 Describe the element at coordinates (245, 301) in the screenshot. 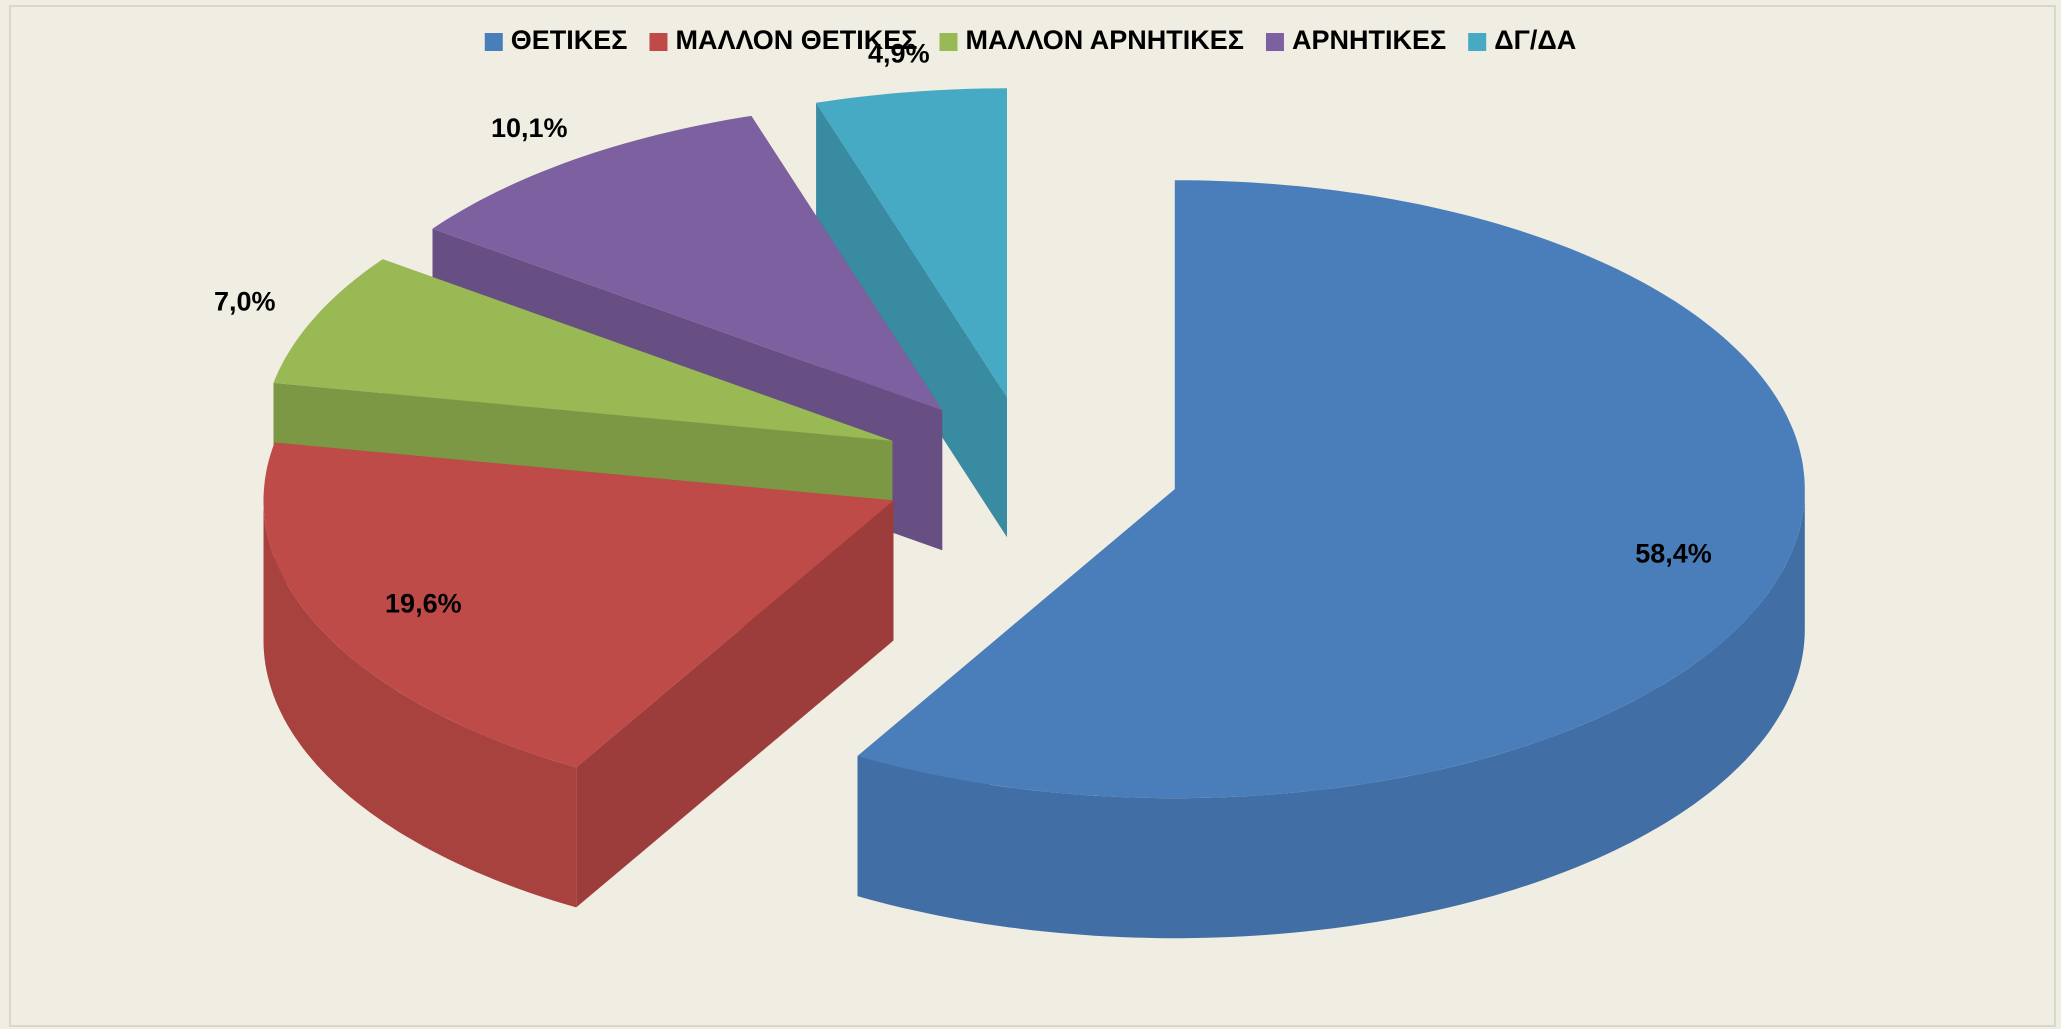

I see `data-label: 7,0%` at that location.